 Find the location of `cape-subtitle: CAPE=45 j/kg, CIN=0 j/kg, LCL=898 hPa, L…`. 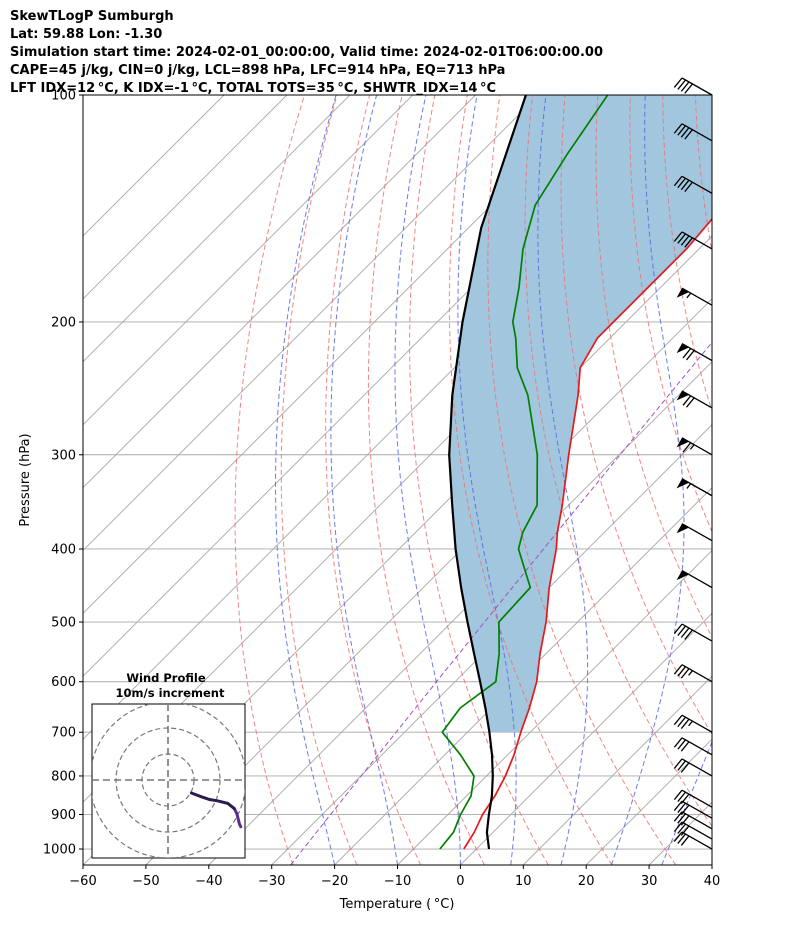

cape-subtitle: CAPE=45 j/kg, CIN=0 j/kg, LCL=898 hPa, L… is located at coordinates (258, 70).